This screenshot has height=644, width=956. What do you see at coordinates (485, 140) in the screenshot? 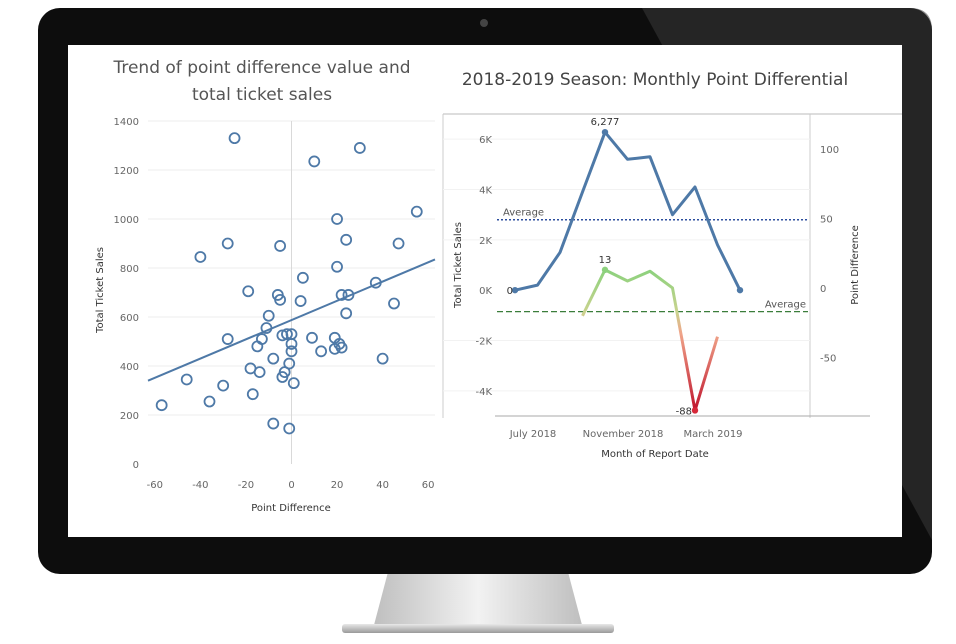
I see `line-chart-left-y-tick-label: 6K` at bounding box center [485, 140].